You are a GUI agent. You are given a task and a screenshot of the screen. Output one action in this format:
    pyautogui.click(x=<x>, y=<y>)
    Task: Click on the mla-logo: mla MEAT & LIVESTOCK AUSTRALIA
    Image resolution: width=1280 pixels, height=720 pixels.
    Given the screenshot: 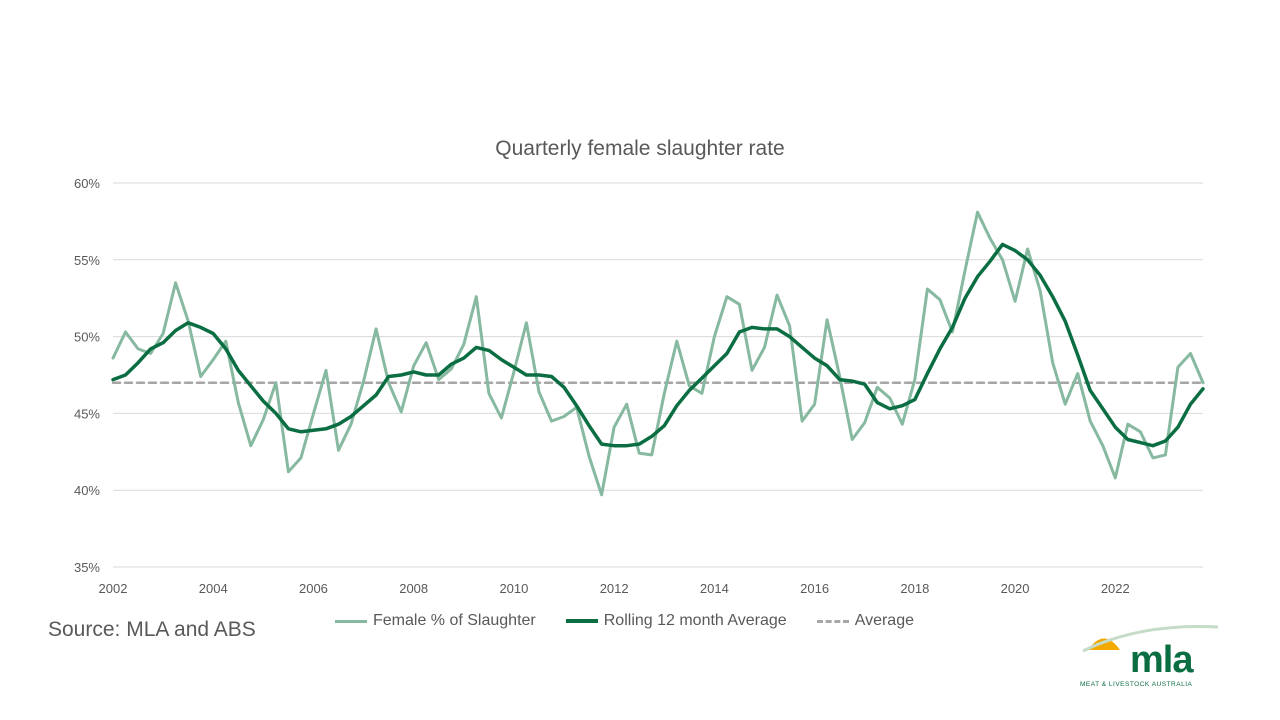 What is the action you would take?
    pyautogui.click(x=1150, y=660)
    